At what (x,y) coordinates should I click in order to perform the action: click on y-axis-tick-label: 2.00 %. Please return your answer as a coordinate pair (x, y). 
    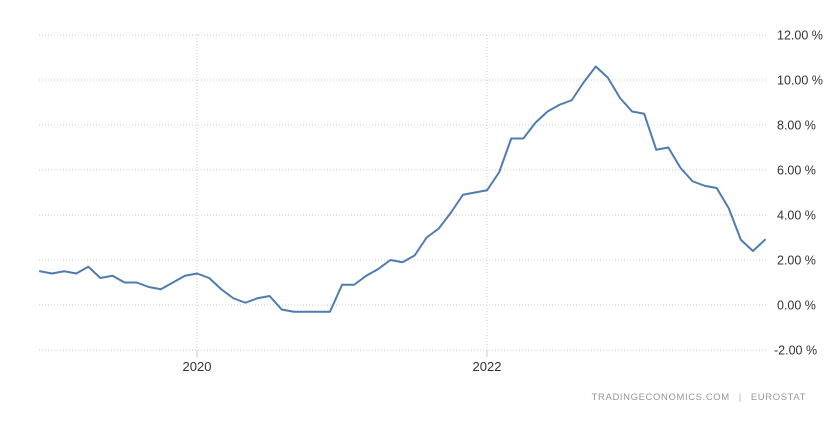
    Looking at the image, I should click on (796, 260).